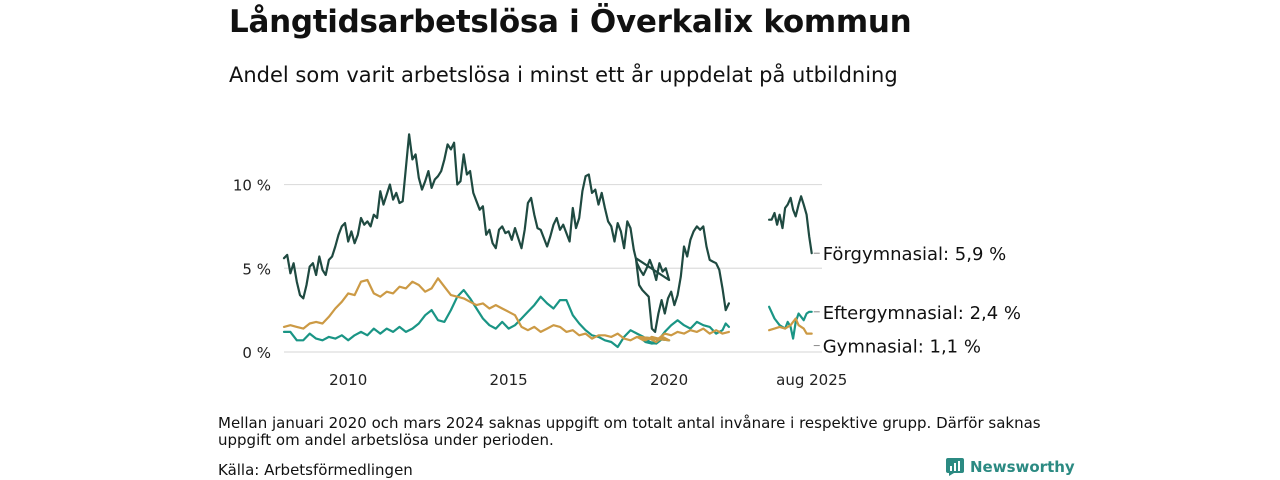 The height and width of the screenshot is (480, 1280). I want to click on x-tick-label: 2020, so click(669, 380).